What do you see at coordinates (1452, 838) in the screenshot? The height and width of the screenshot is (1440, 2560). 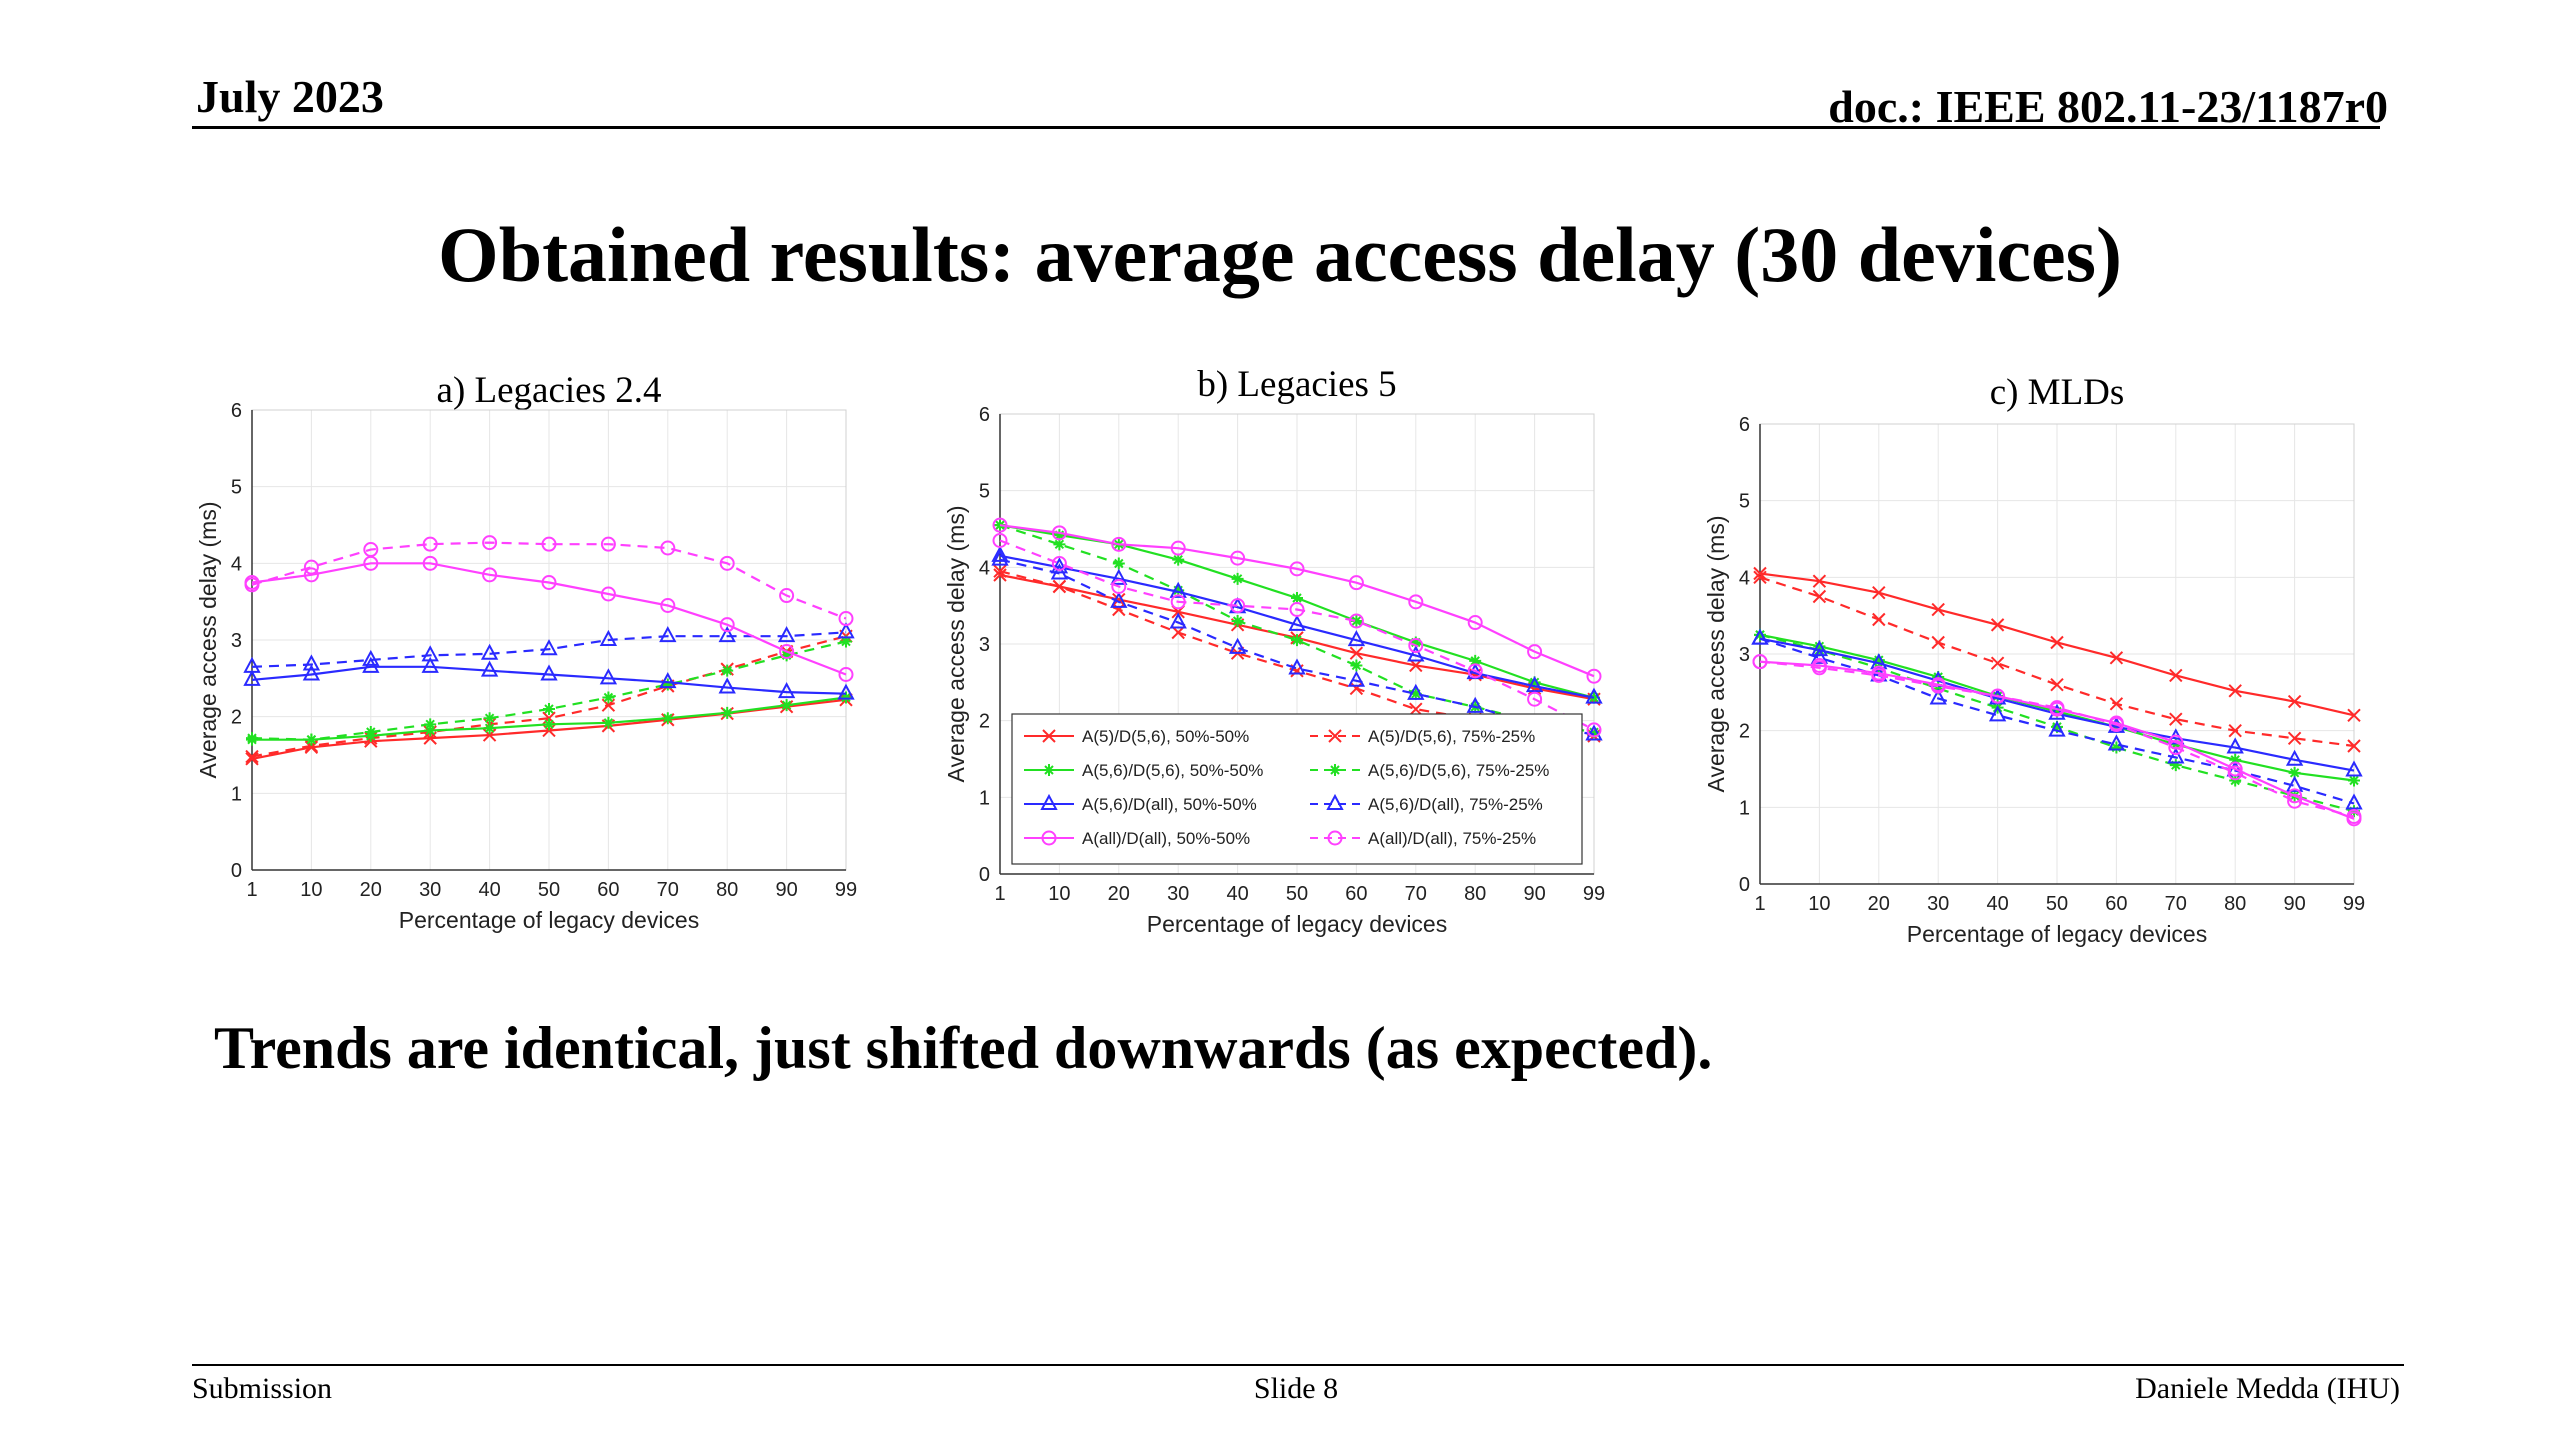 I see `legend-entry: A(all)/D(all), 75%-25%` at bounding box center [1452, 838].